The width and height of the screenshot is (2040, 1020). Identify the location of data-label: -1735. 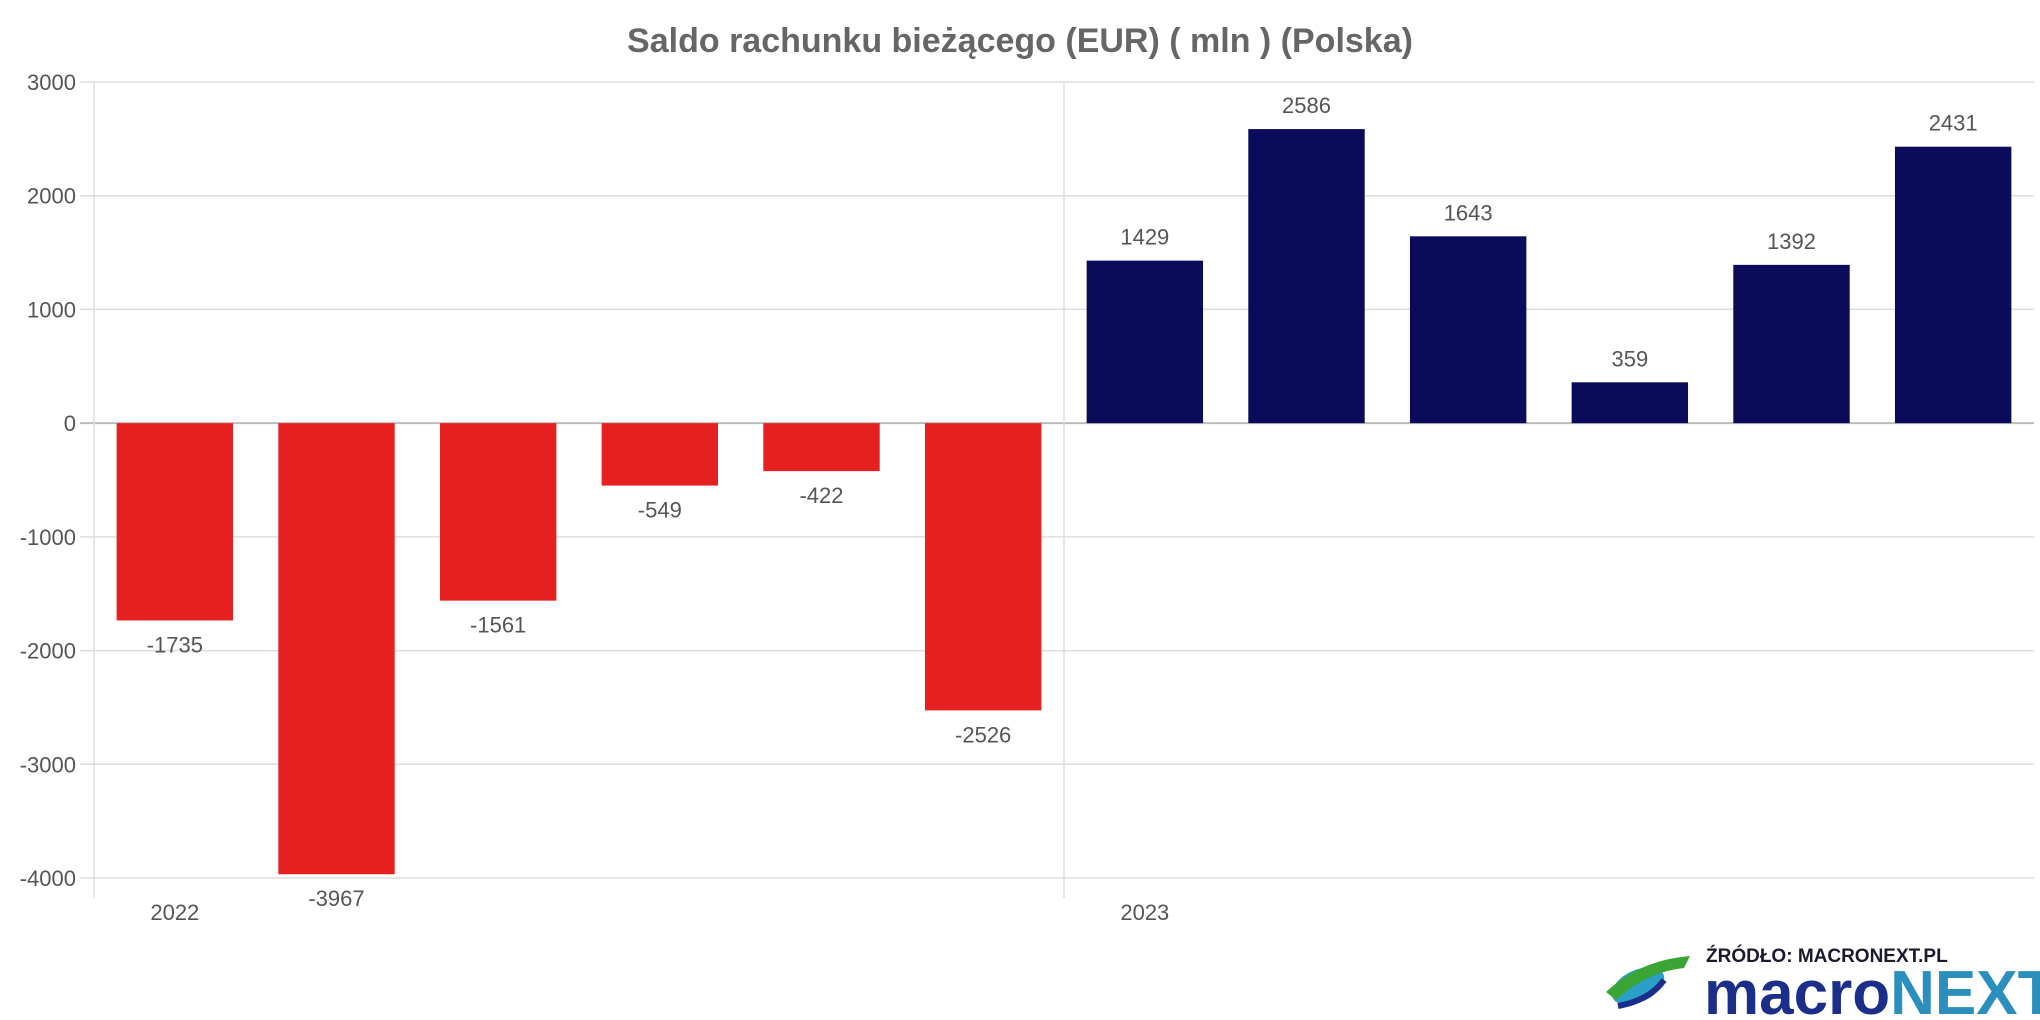
(175, 644).